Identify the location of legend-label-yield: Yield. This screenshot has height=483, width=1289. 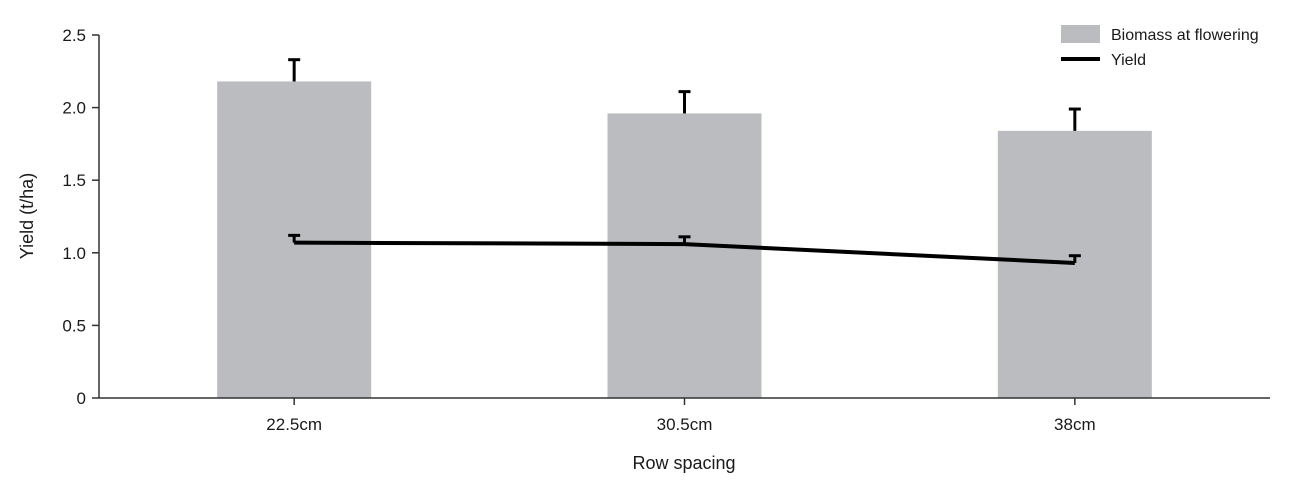
(1128, 60).